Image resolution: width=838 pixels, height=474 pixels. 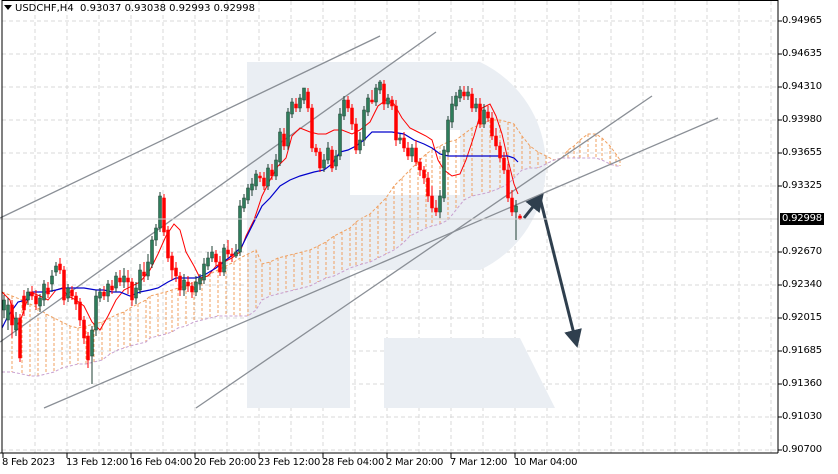 What do you see at coordinates (802, 284) in the screenshot?
I see `price-label: 0.92340` at bounding box center [802, 284].